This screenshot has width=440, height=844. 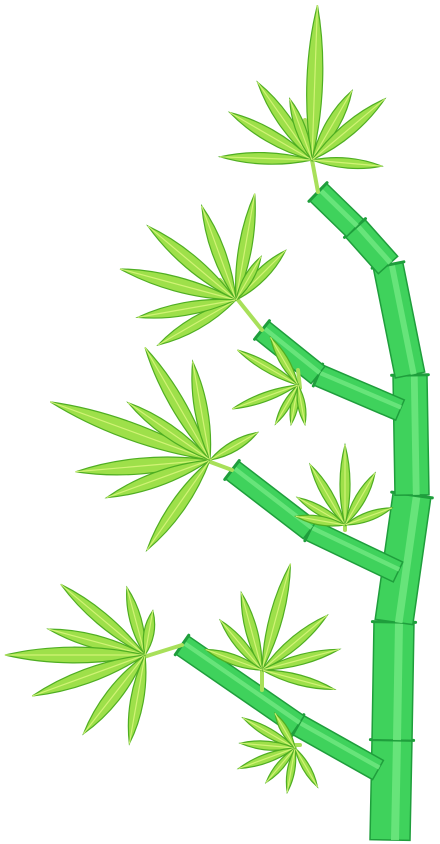 What do you see at coordinates (299, 379) in the screenshot?
I see `twig-small-upper` at bounding box center [299, 379].